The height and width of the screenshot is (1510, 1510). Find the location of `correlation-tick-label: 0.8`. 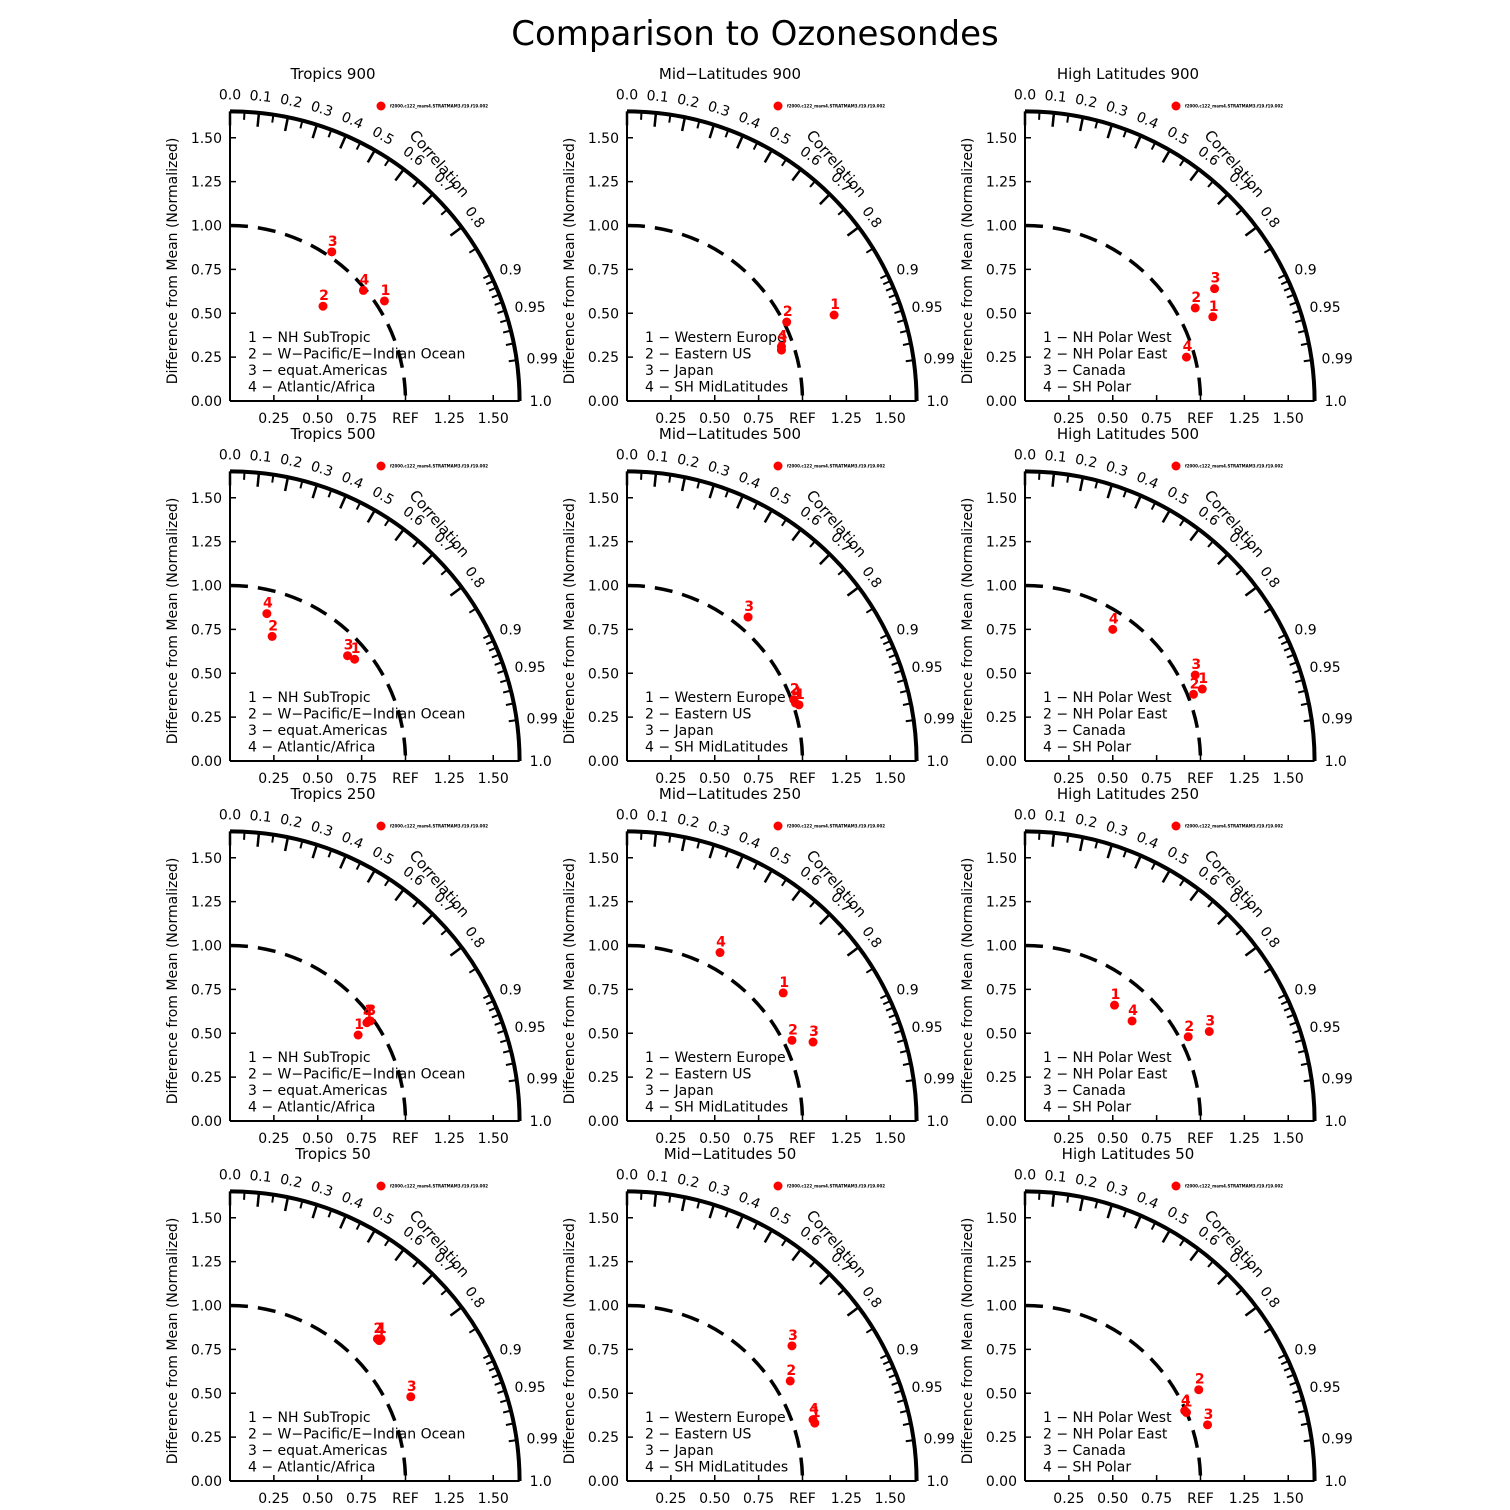

correlation-tick-label: 0.8 is located at coordinates (474, 1297).